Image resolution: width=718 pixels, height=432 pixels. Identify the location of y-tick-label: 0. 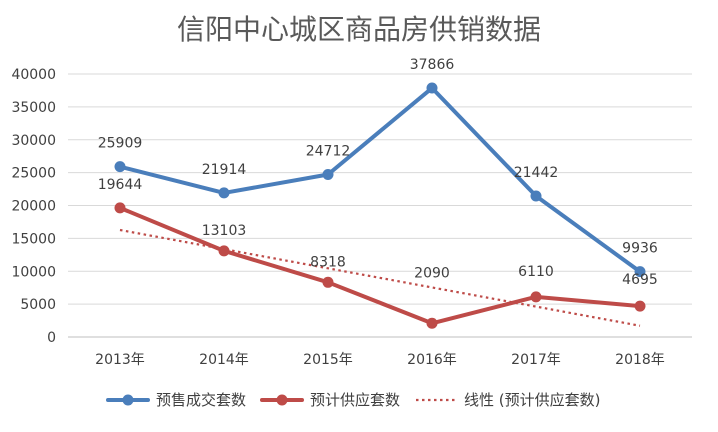
(51, 338).